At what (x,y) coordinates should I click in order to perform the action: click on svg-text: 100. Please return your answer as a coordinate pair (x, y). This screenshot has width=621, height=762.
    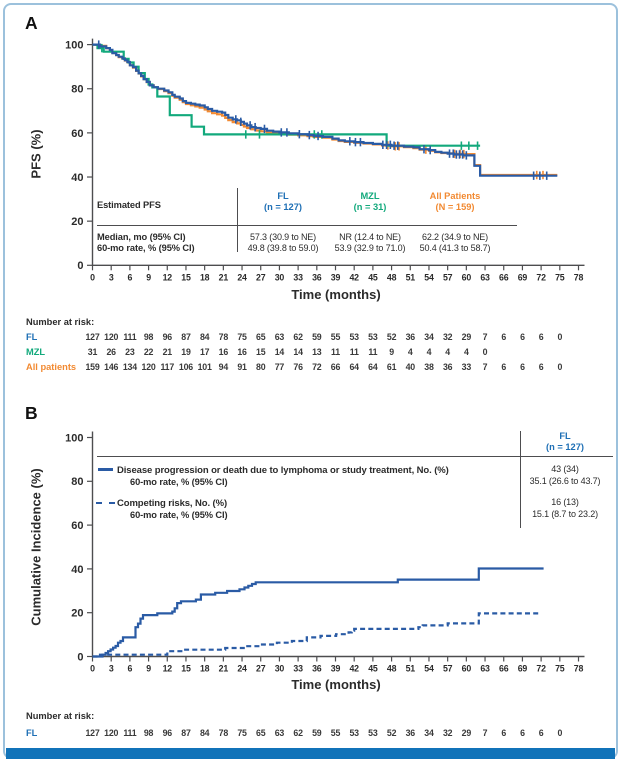
    Looking at the image, I should click on (74, 438).